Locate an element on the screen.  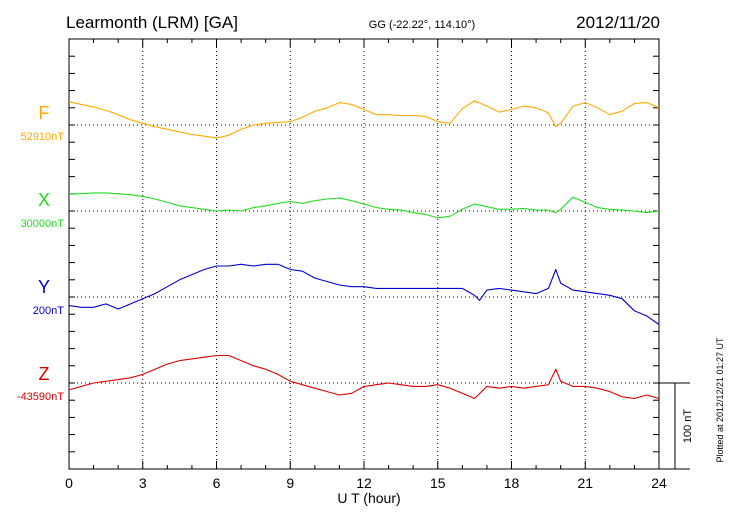
series-baseline-value-y: 200nT is located at coordinates (48, 311).